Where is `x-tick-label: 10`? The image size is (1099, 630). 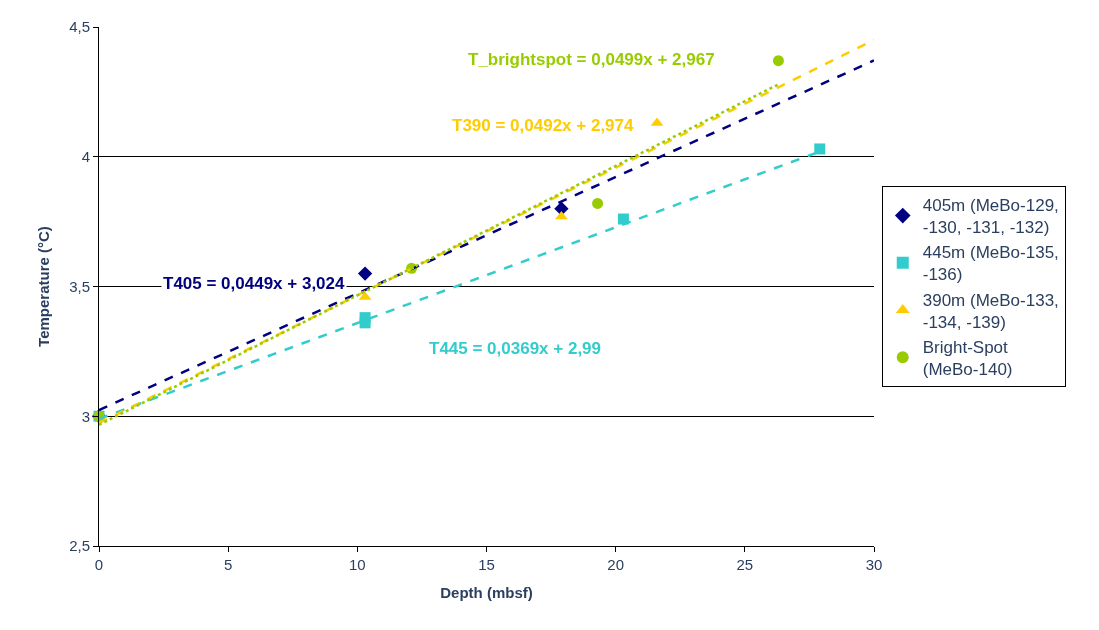
x-tick-label: 10 is located at coordinates (357, 564).